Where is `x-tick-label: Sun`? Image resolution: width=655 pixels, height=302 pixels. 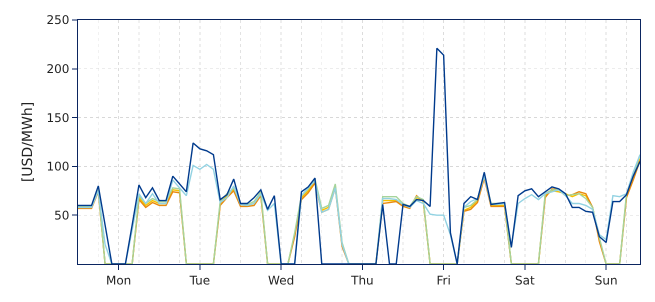
x-tick-label: Sun is located at coordinates (606, 281).